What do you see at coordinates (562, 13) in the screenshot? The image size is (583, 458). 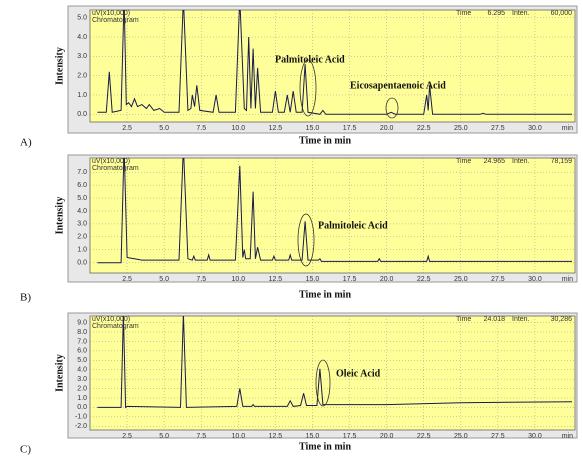 I see `header-inten: 60,000` at bounding box center [562, 13].